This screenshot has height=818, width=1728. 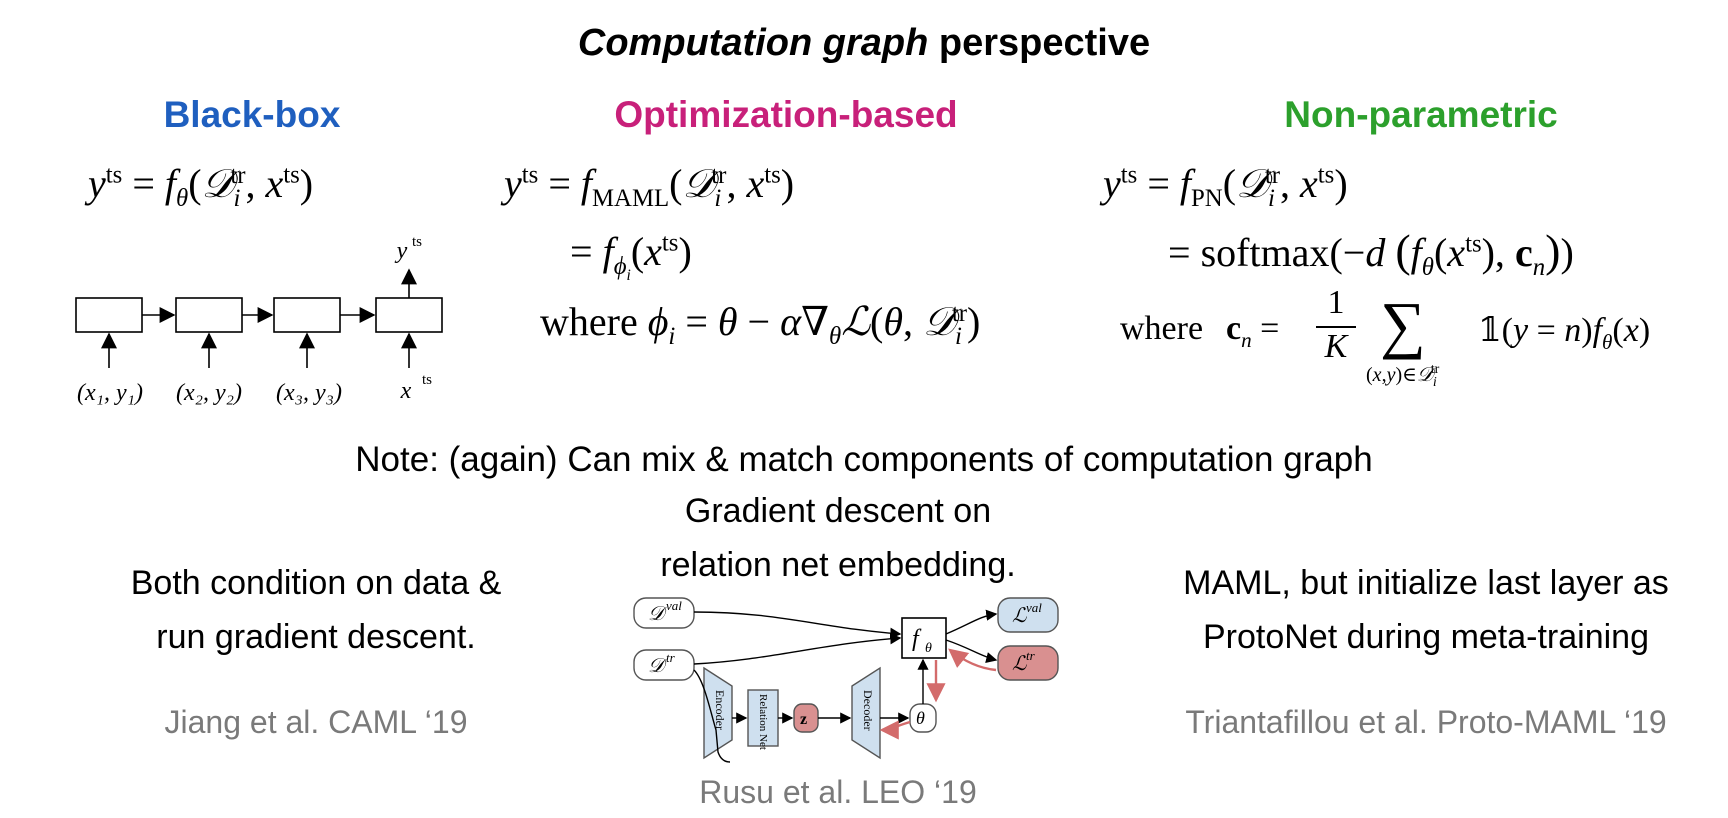 What do you see at coordinates (1031, 655) in the screenshot?
I see `l-tr-label: tr` at bounding box center [1031, 655].